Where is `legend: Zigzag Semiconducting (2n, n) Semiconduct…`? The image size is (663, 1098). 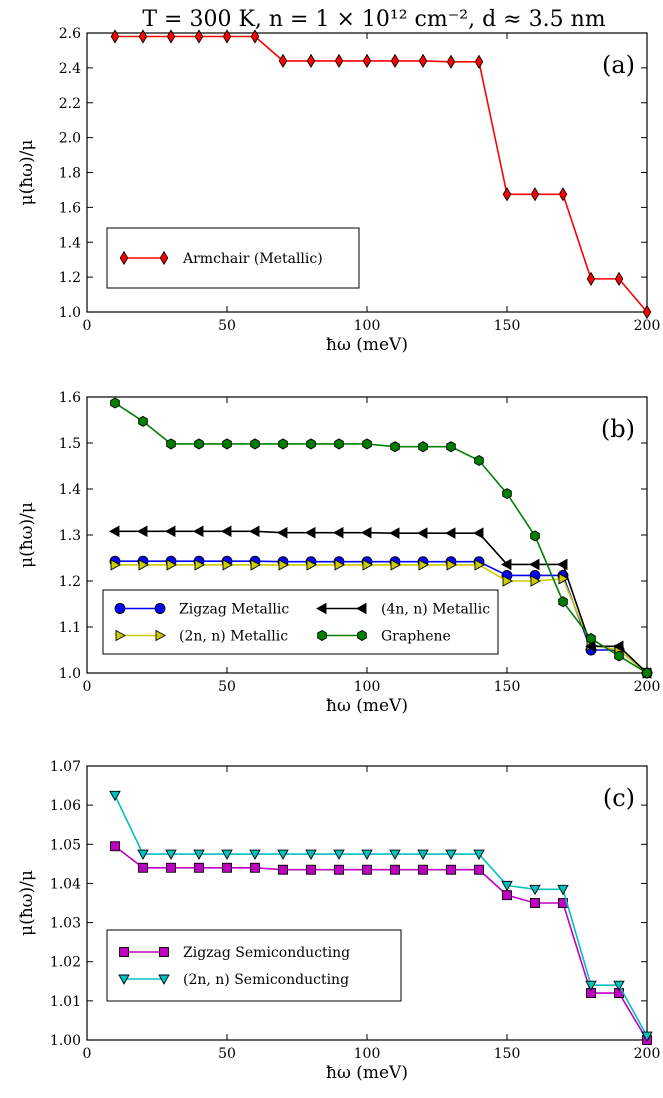
legend: Zigzag Semiconducting (2n, n) Semiconduct… is located at coordinates (254, 965).